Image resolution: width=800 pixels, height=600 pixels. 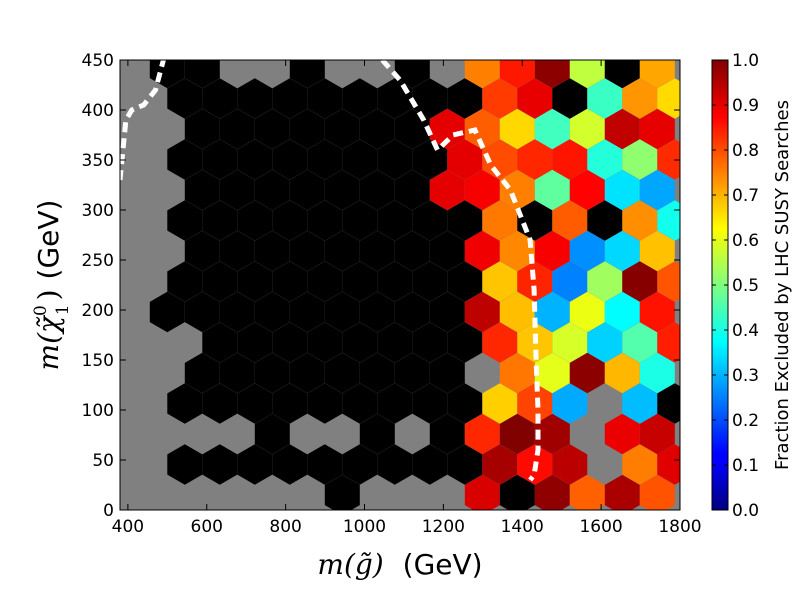 What do you see at coordinates (98, 161) in the screenshot?
I see `y-tick-label: 350` at bounding box center [98, 161].